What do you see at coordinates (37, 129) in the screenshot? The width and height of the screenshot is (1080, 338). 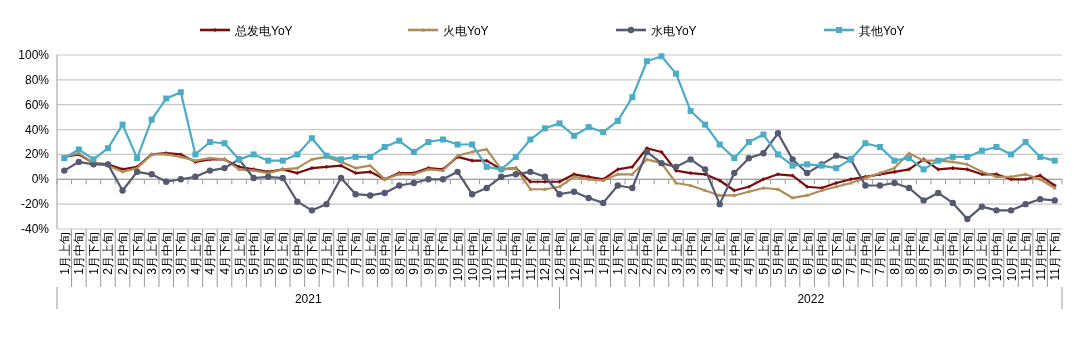 I see `y-tick-label: 40%` at bounding box center [37, 129].